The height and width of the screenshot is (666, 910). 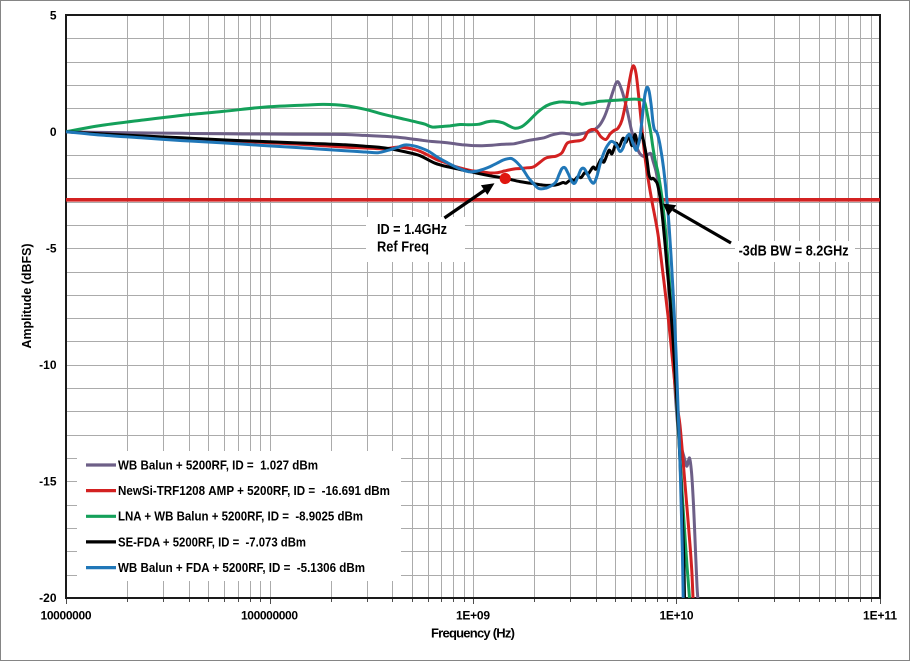 What do you see at coordinates (53, 15) in the screenshot?
I see `svg-text: 5` at bounding box center [53, 15].